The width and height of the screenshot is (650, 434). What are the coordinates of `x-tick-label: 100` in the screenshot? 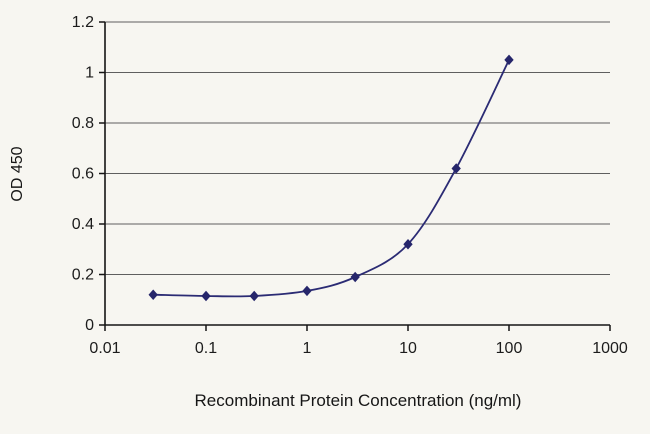 It's located at (509, 348).